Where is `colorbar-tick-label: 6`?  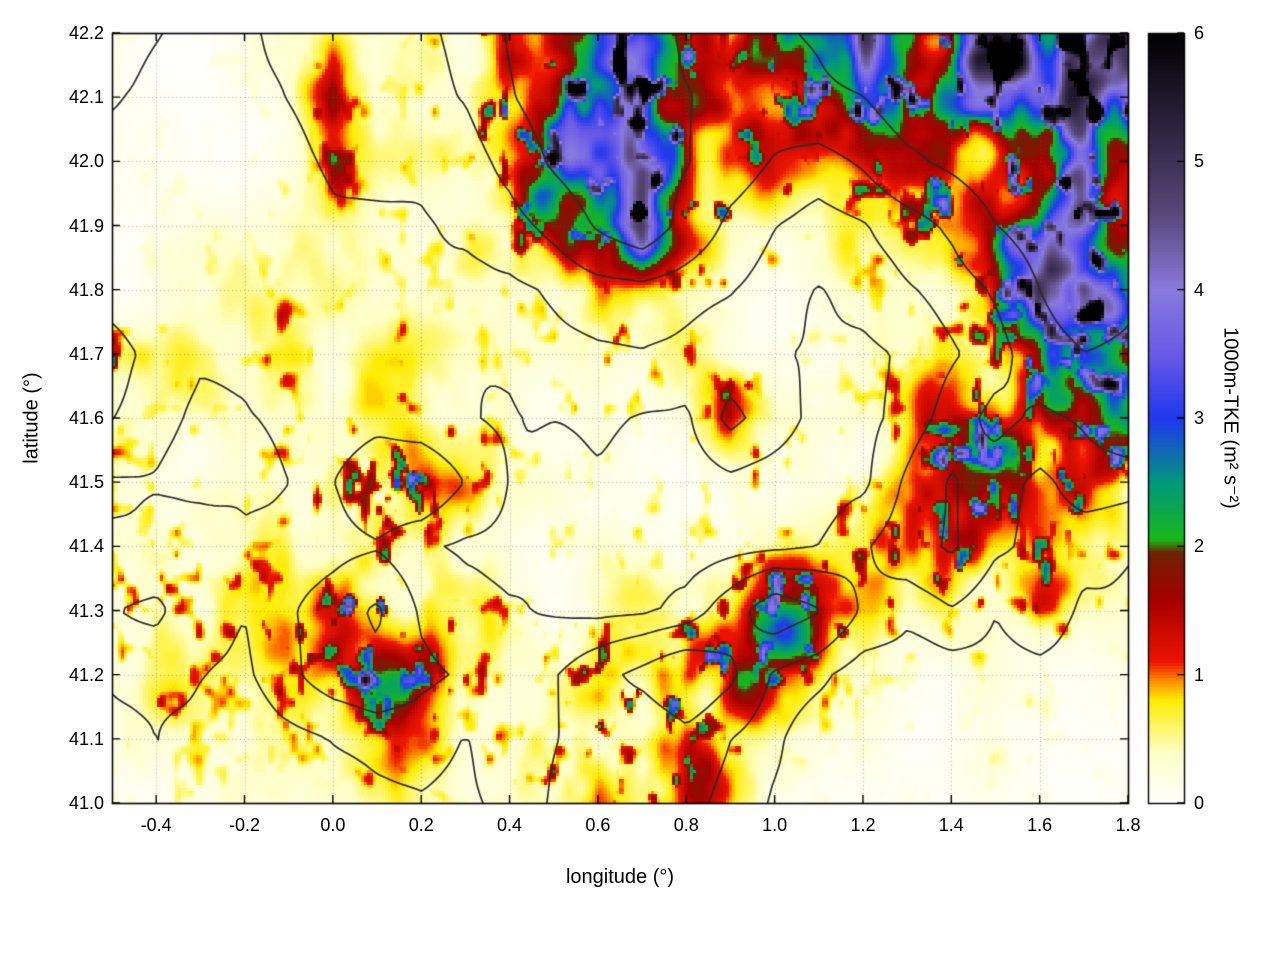
colorbar-tick-label: 6 is located at coordinates (1199, 33).